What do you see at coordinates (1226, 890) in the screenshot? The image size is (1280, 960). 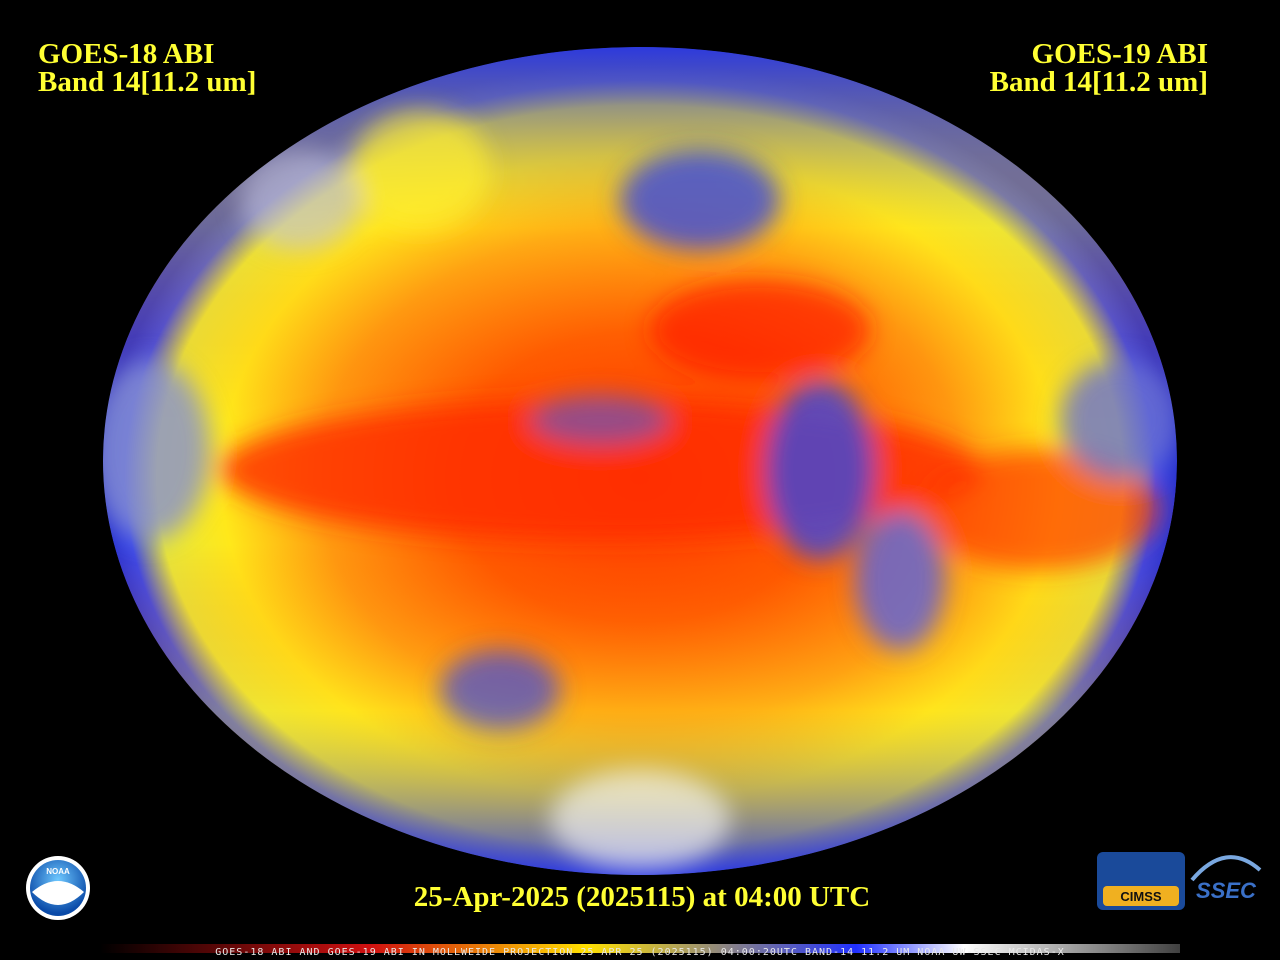 I see `ssec-label: SSEC` at bounding box center [1226, 890].